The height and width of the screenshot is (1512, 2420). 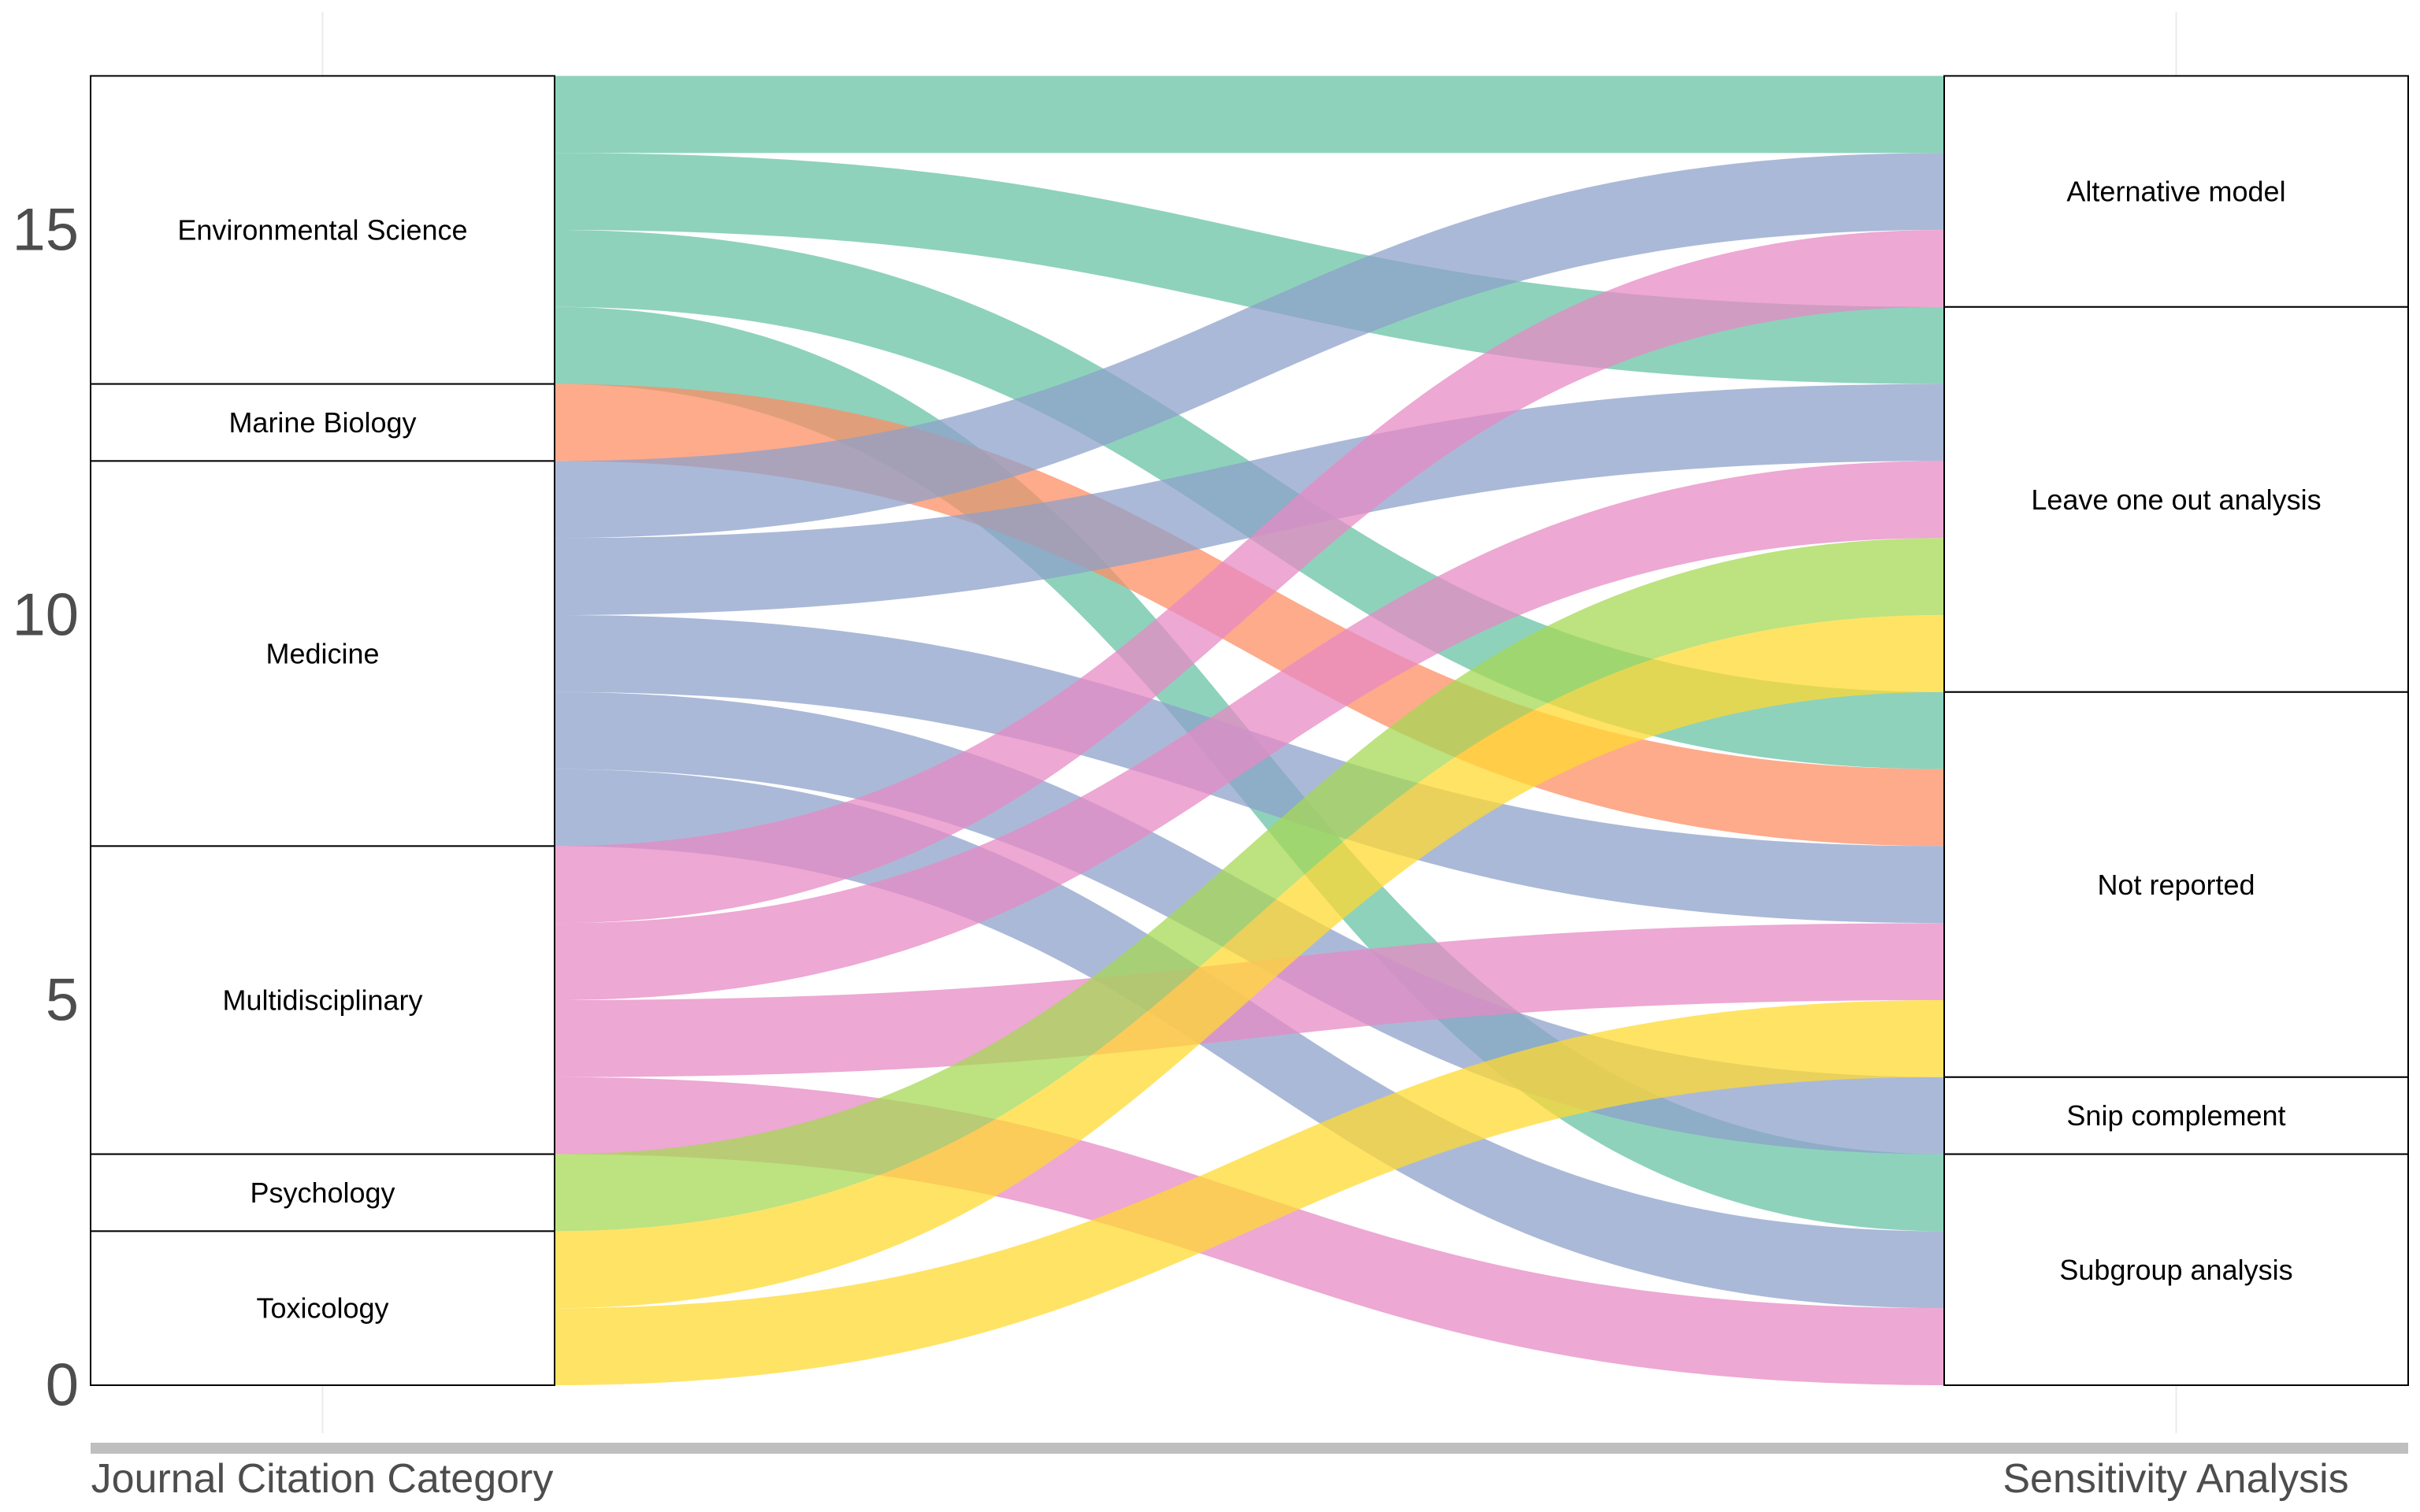 What do you see at coordinates (45, 808) in the screenshot?
I see `y-axis-ticks: 0 5 10 15` at bounding box center [45, 808].